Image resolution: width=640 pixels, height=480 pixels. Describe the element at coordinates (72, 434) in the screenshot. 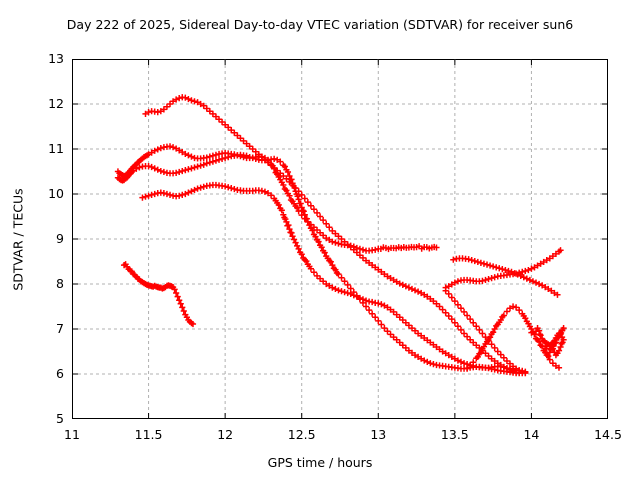

I see `x-tick-label: 11` at that location.